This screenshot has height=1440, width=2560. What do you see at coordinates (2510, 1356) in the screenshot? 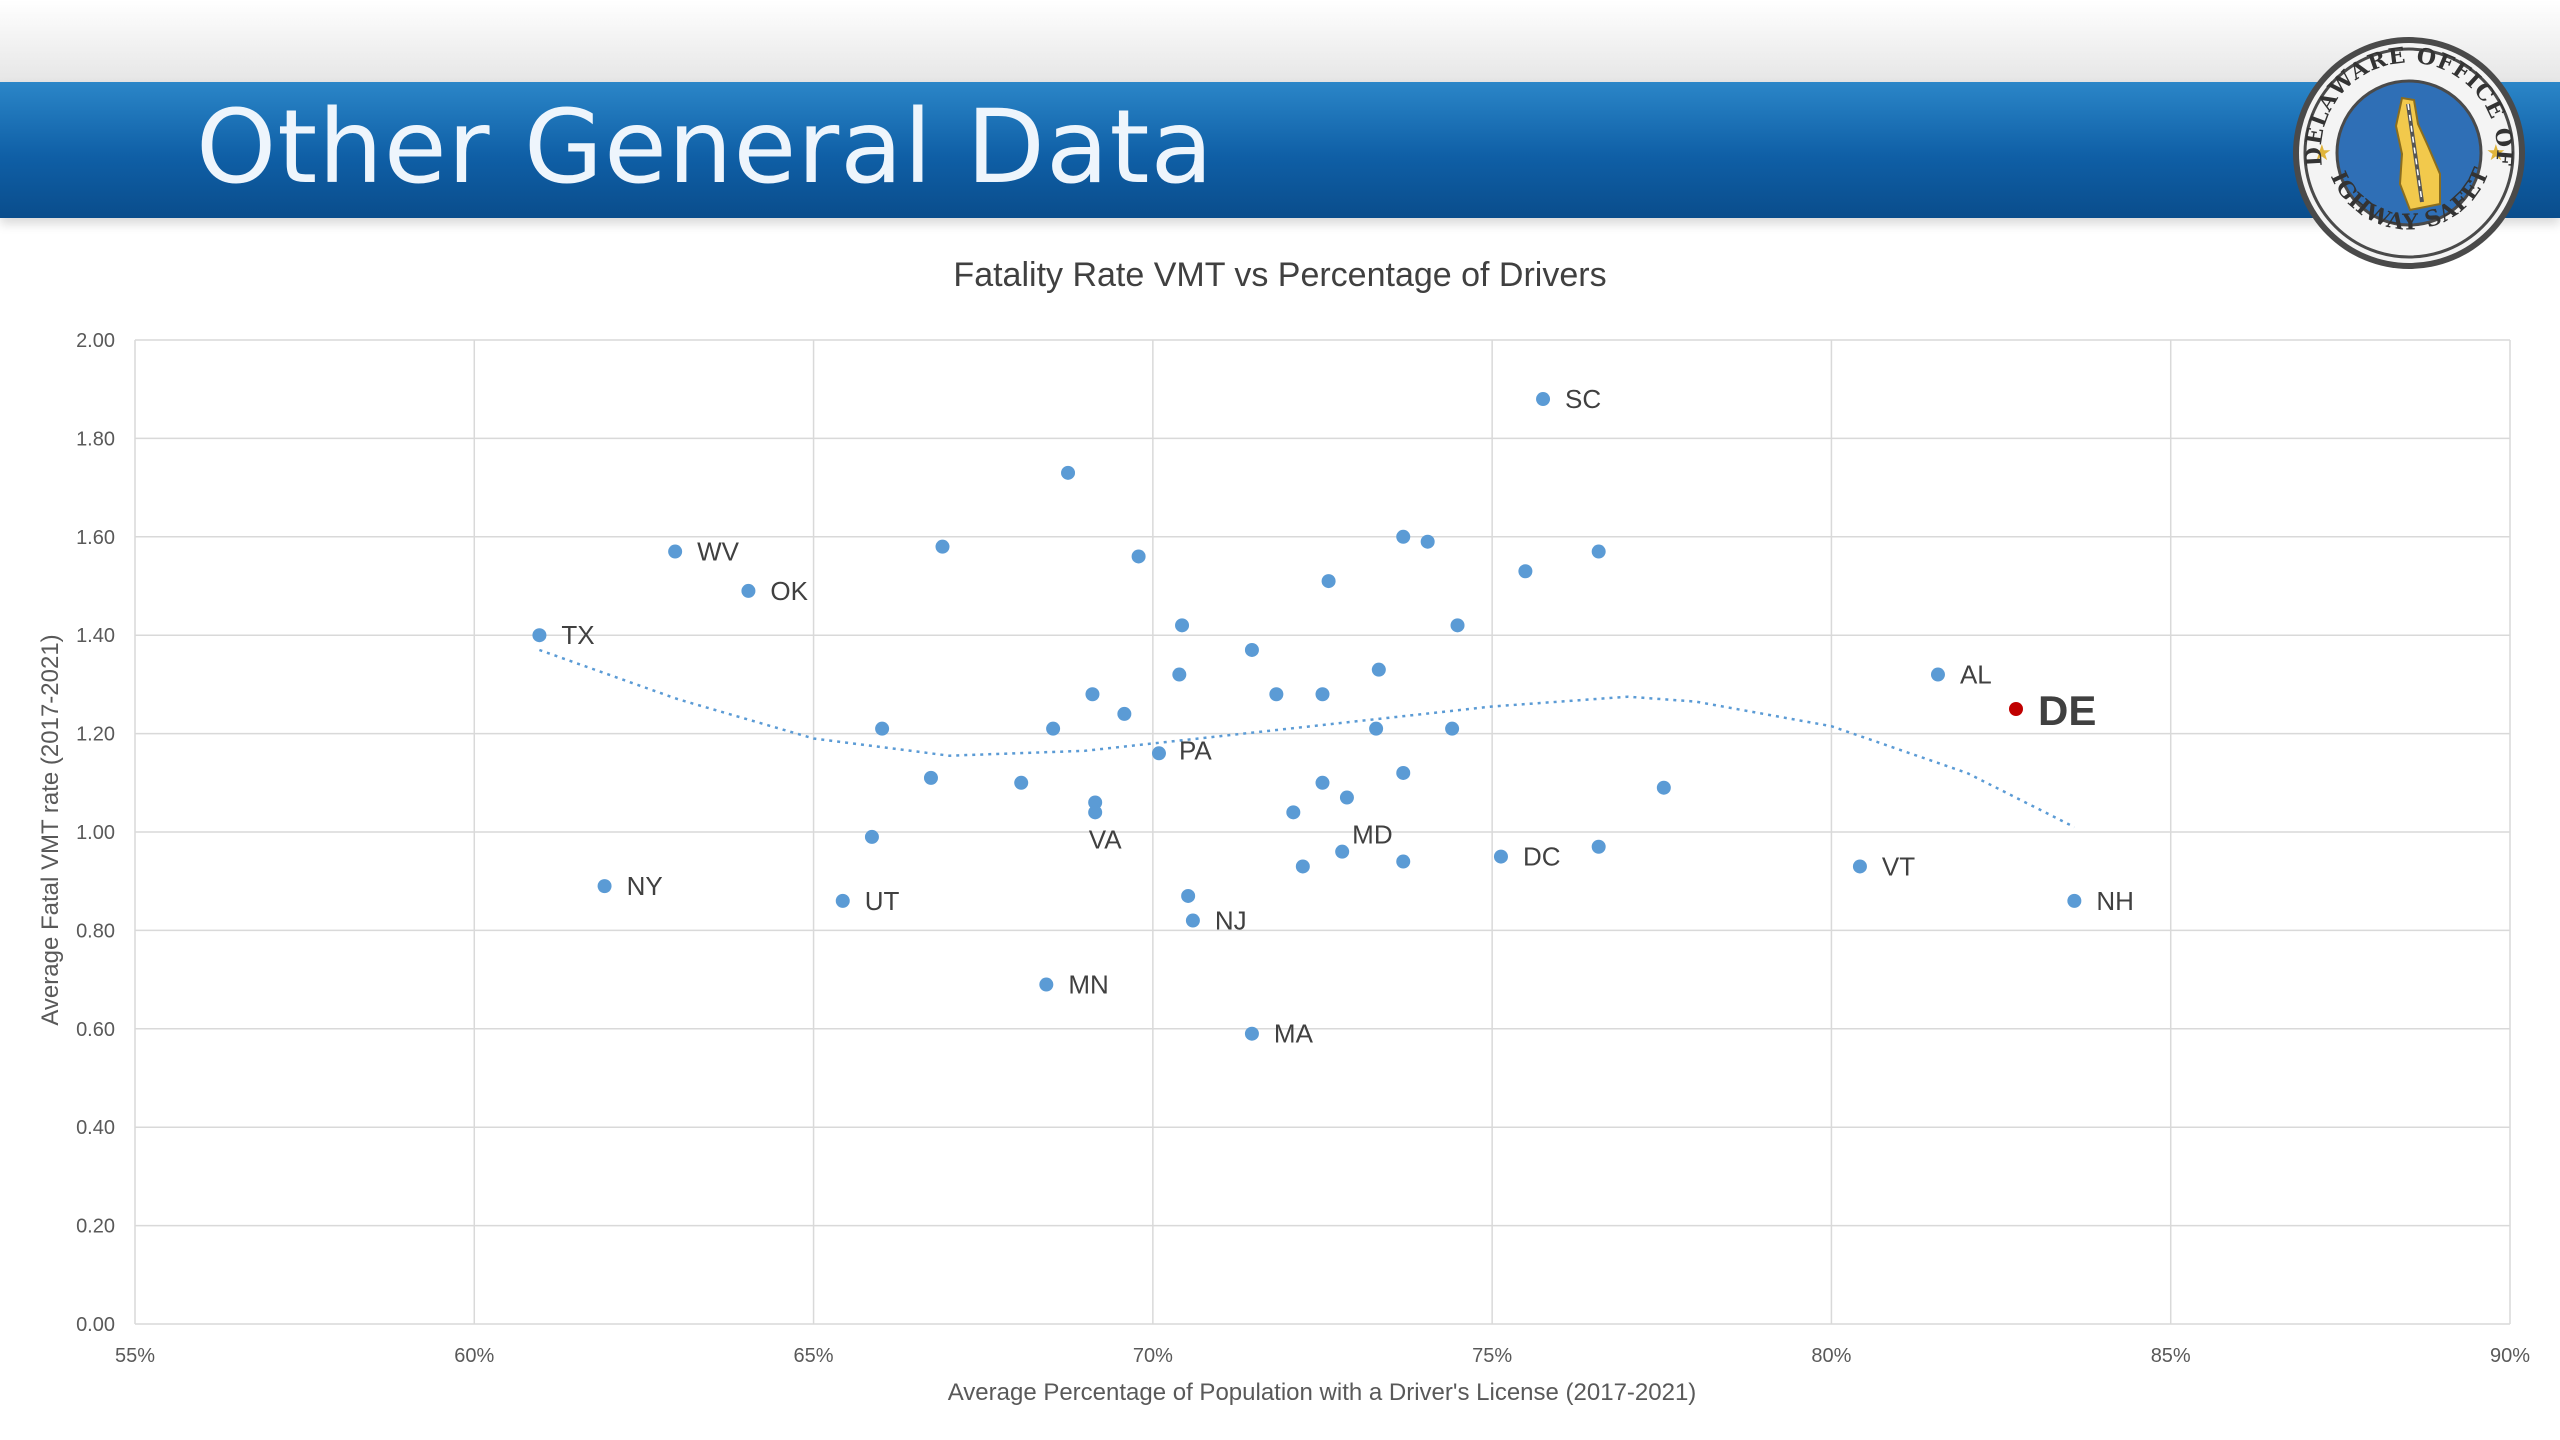
I see `x-tick-label: 90%` at bounding box center [2510, 1356].